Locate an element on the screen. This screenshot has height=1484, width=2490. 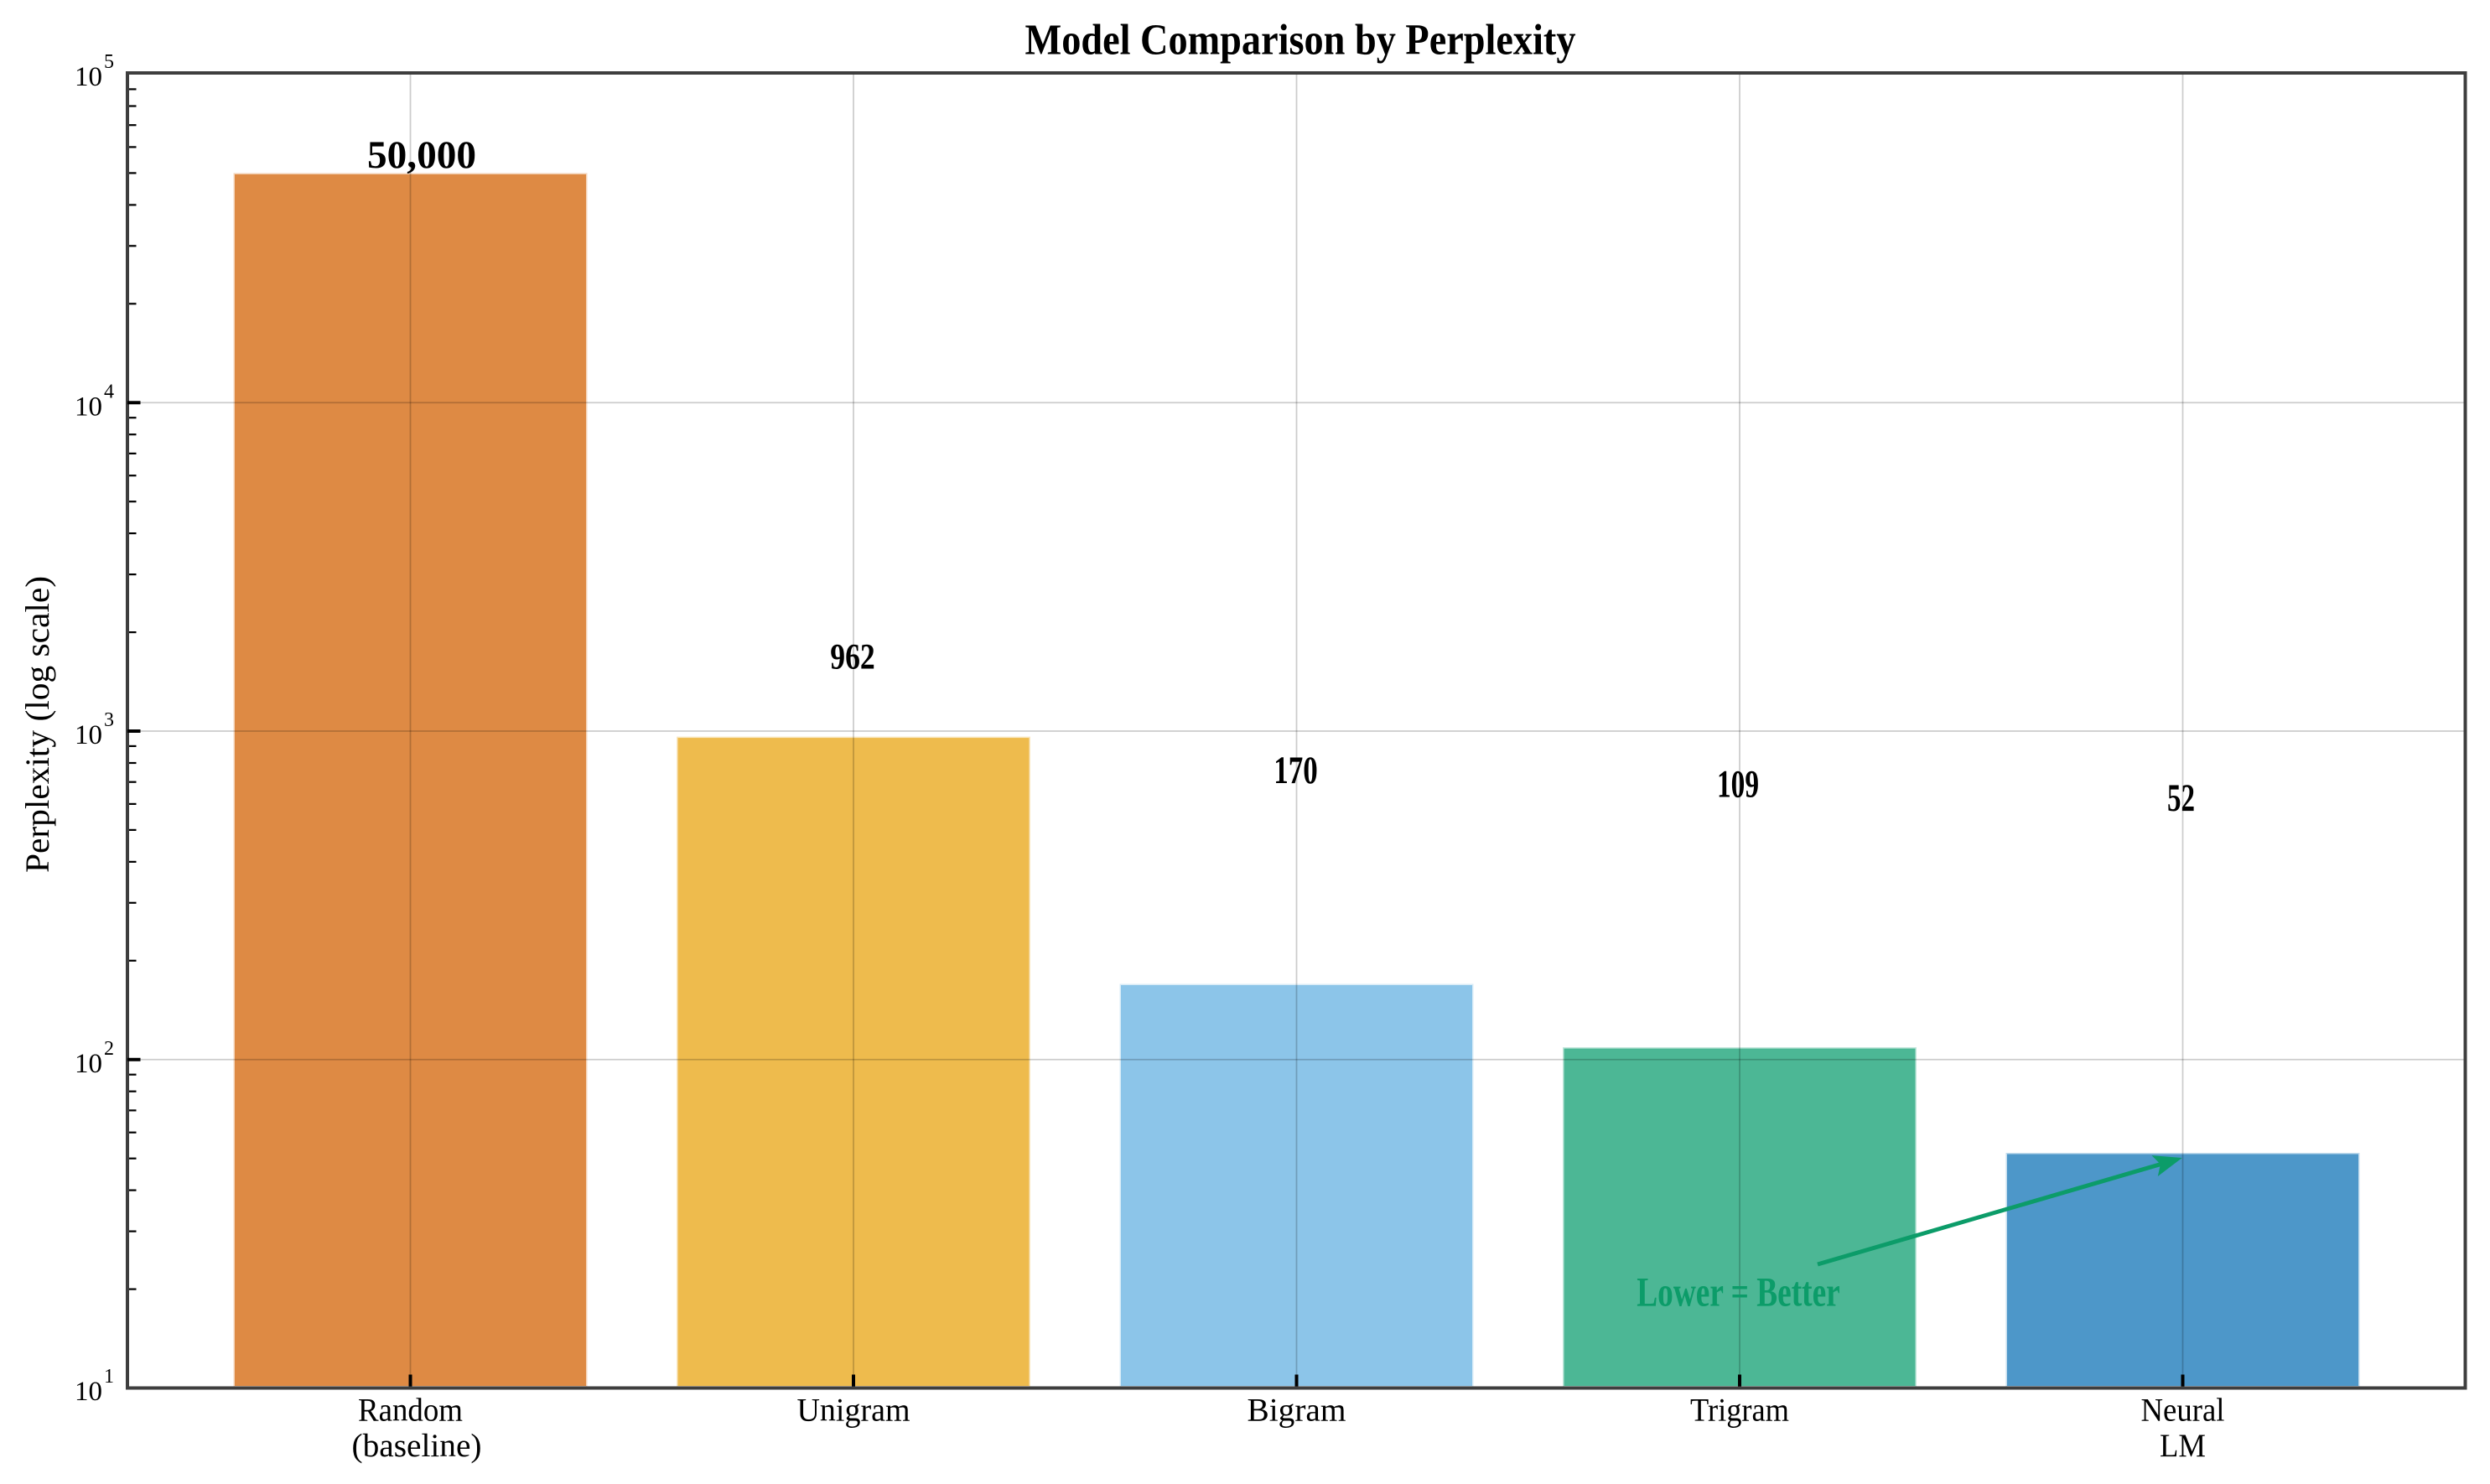
svg-text: LM is located at coordinates (2183, 1445).